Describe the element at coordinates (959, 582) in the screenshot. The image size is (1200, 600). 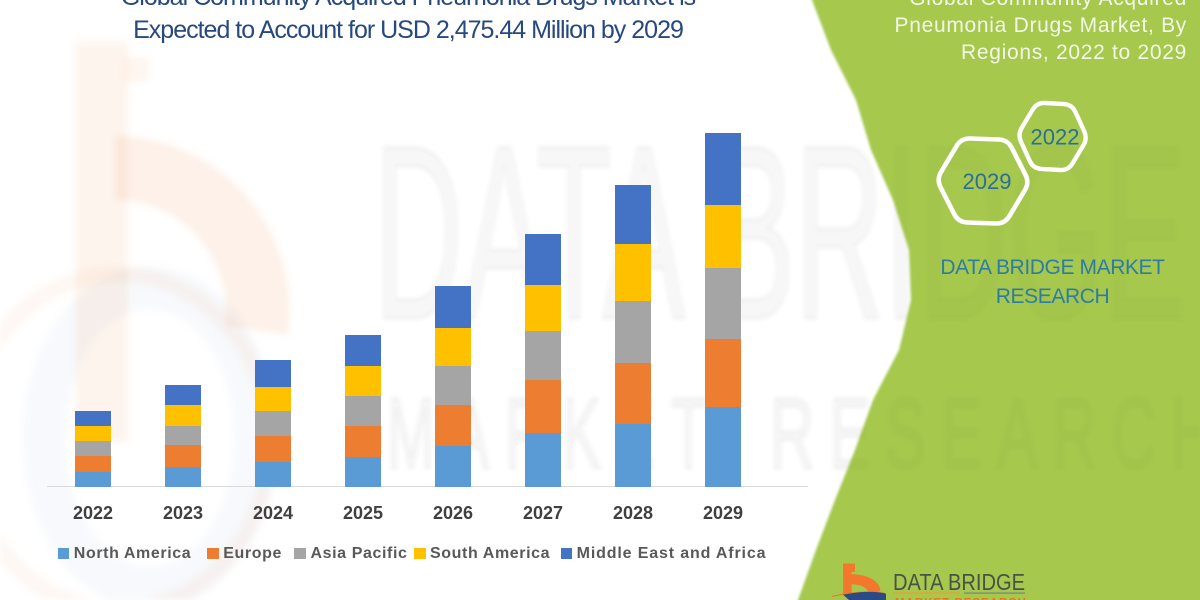
I see `svg-text: DATA BRIDGE` at that location.